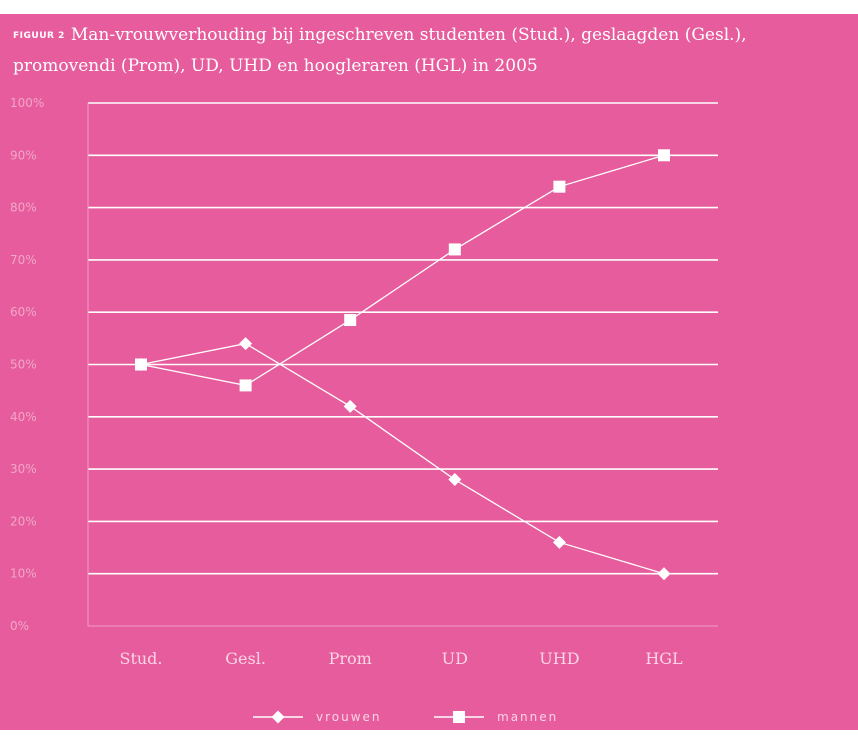 The image size is (858, 744). What do you see at coordinates (23, 365) in the screenshot?
I see `y-tick-label: 50%` at bounding box center [23, 365].